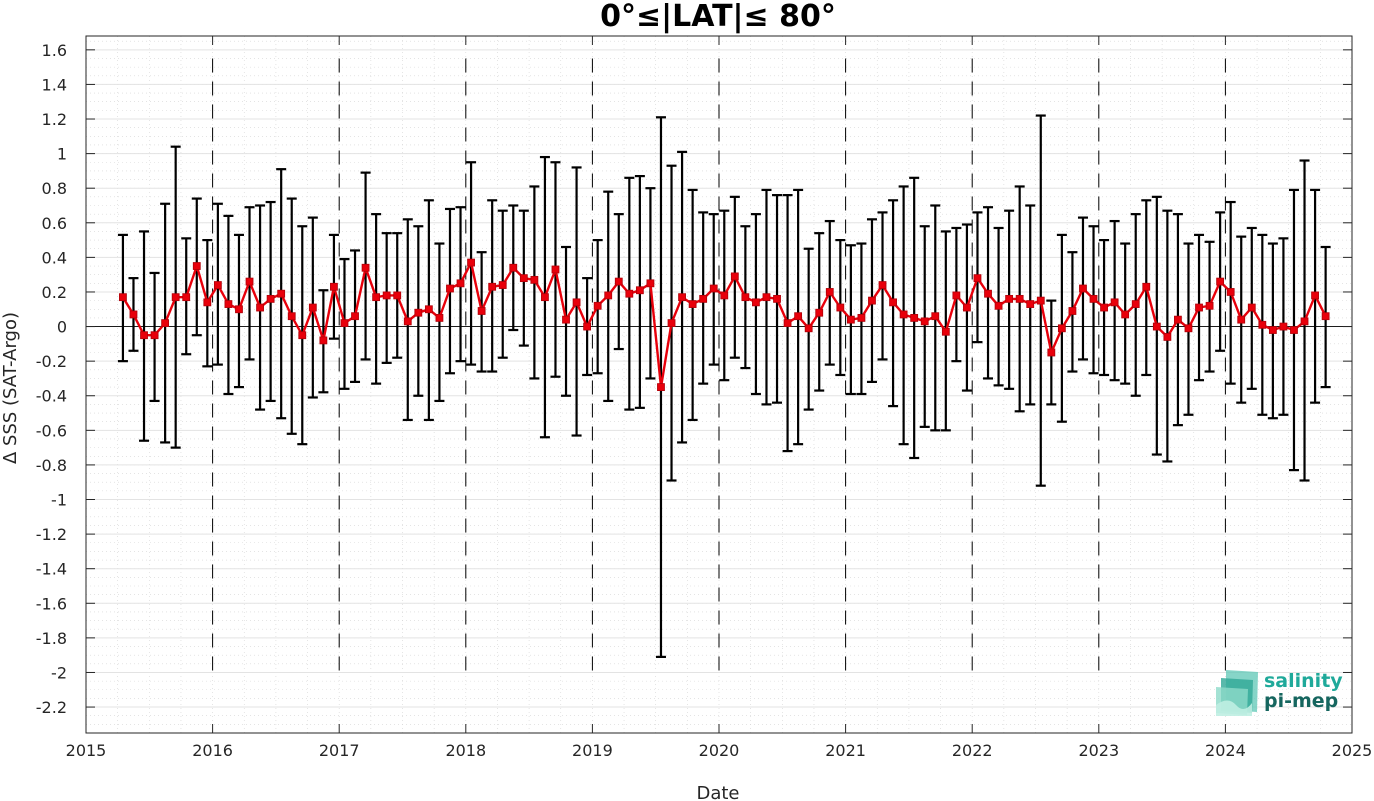 The height and width of the screenshot is (801, 1374). Describe the element at coordinates (51, 638) in the screenshot. I see `y-tick-label: -1.8` at that location.